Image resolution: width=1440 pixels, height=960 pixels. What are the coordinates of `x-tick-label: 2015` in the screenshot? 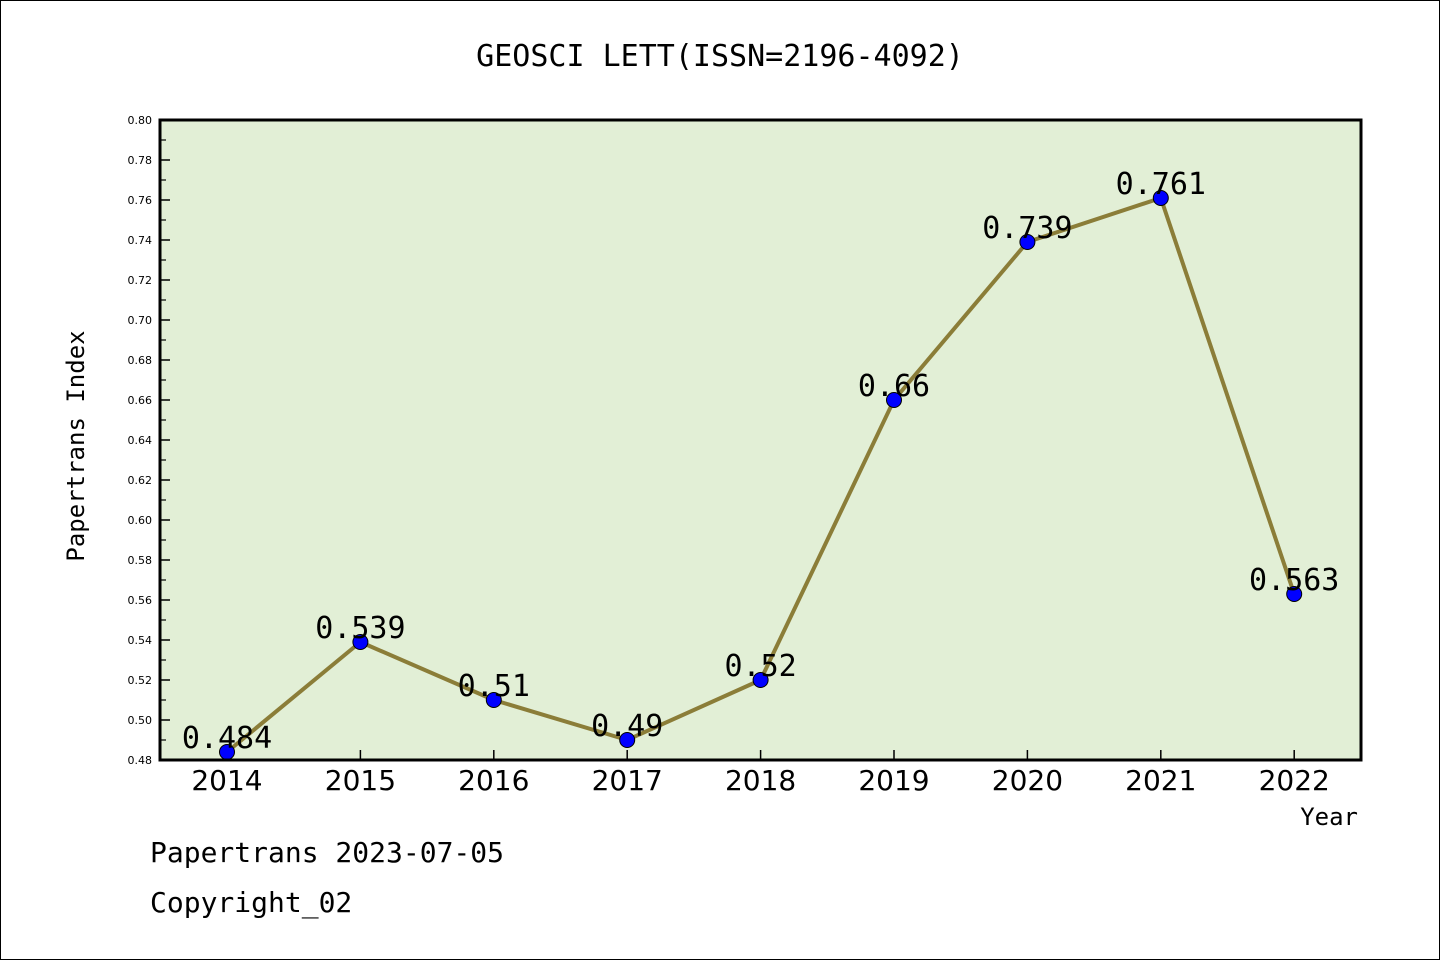 It's located at (360, 780).